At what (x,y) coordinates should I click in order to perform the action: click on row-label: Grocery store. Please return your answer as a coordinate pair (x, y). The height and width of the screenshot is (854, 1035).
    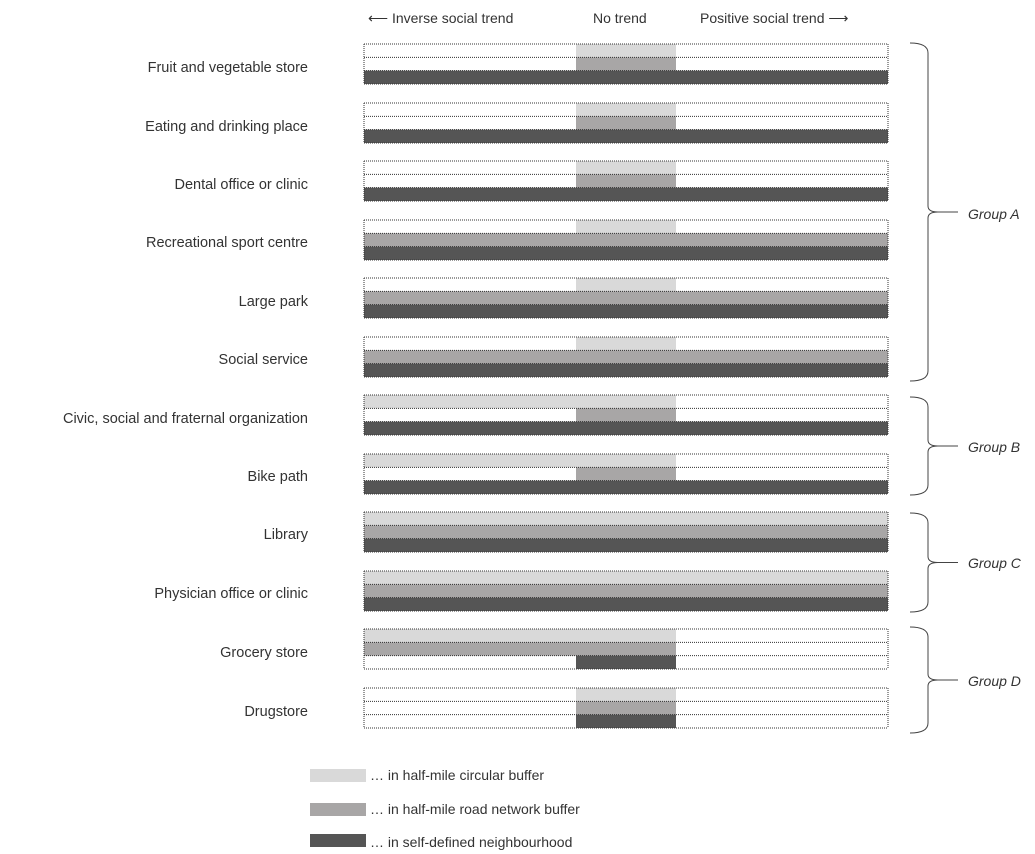
    Looking at the image, I should click on (264, 653).